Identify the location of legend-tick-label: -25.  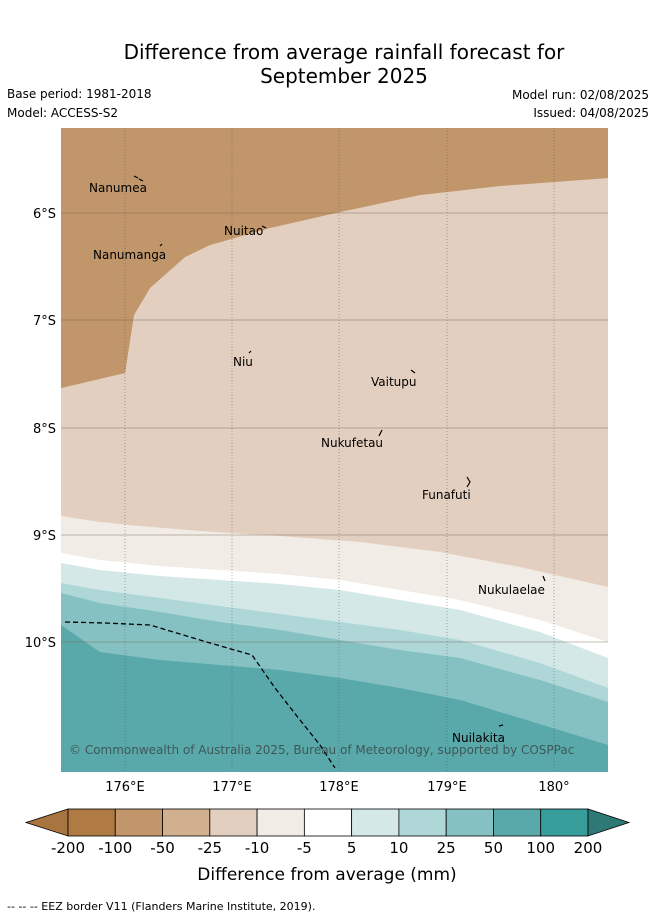
(210, 848).